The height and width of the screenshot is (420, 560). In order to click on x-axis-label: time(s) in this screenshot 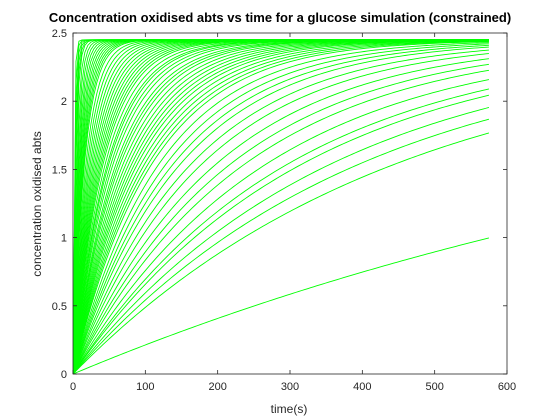, I will do `click(289, 409)`.